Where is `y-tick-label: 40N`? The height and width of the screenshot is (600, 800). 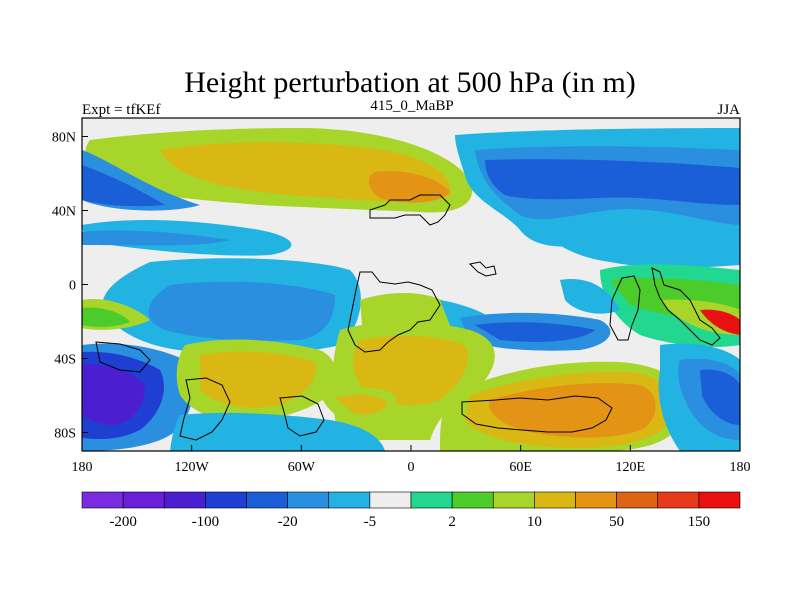 y-tick-label: 40N is located at coordinates (64, 212).